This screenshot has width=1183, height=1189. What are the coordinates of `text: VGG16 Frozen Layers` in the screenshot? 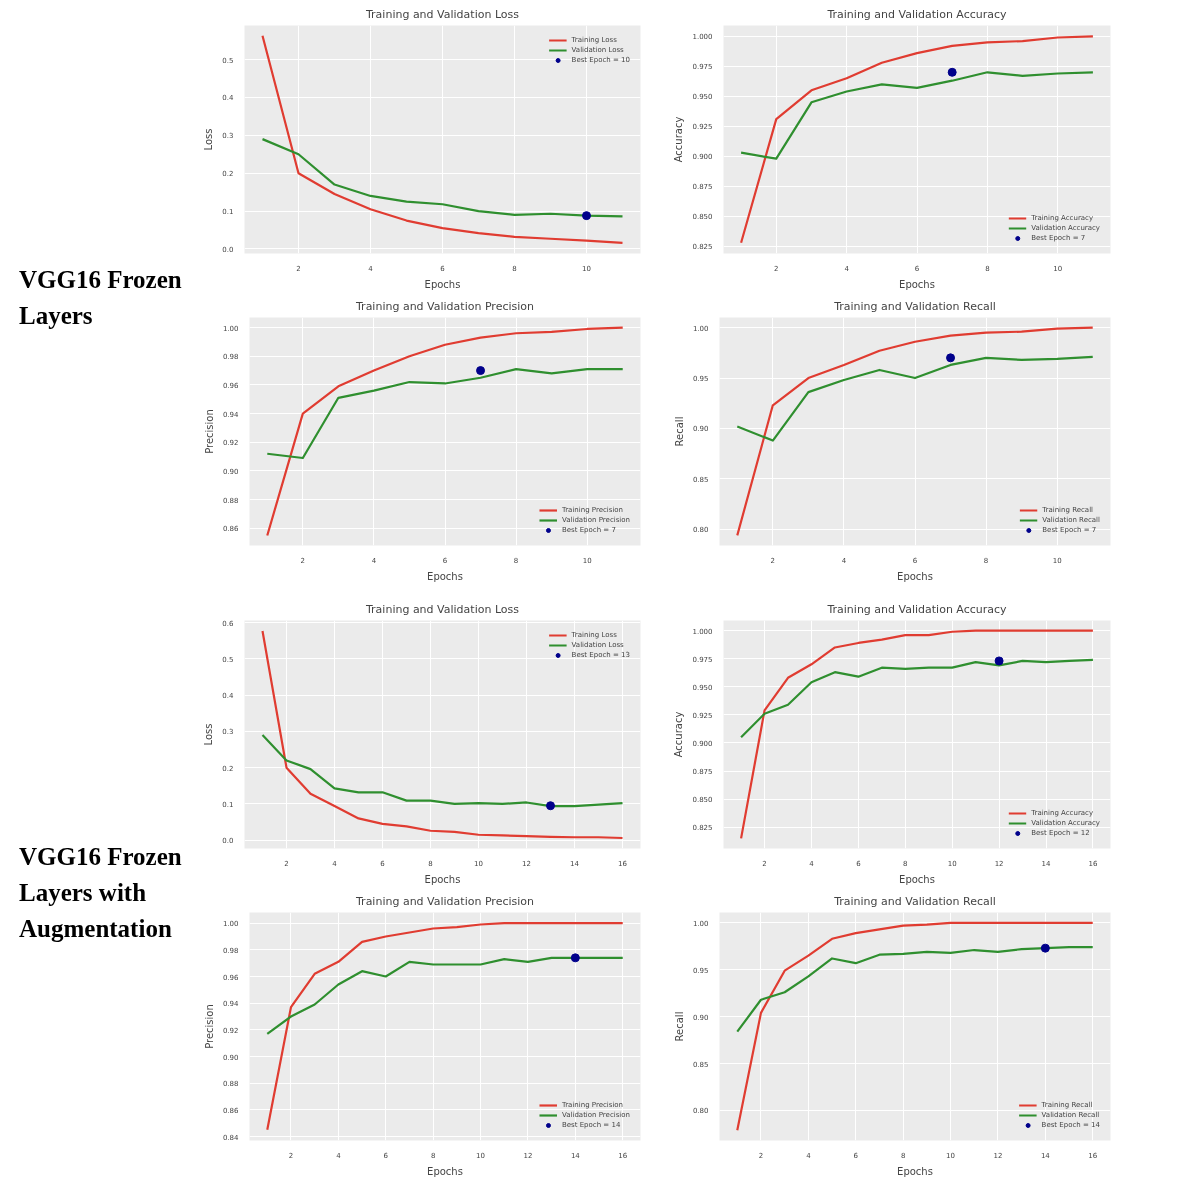 It's located at (101, 297).